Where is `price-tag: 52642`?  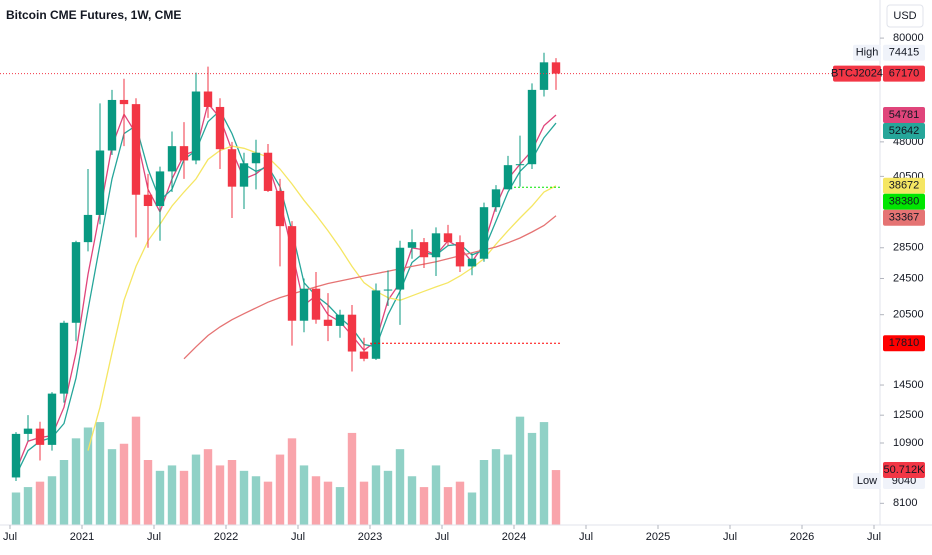
price-tag: 52642 is located at coordinates (904, 131).